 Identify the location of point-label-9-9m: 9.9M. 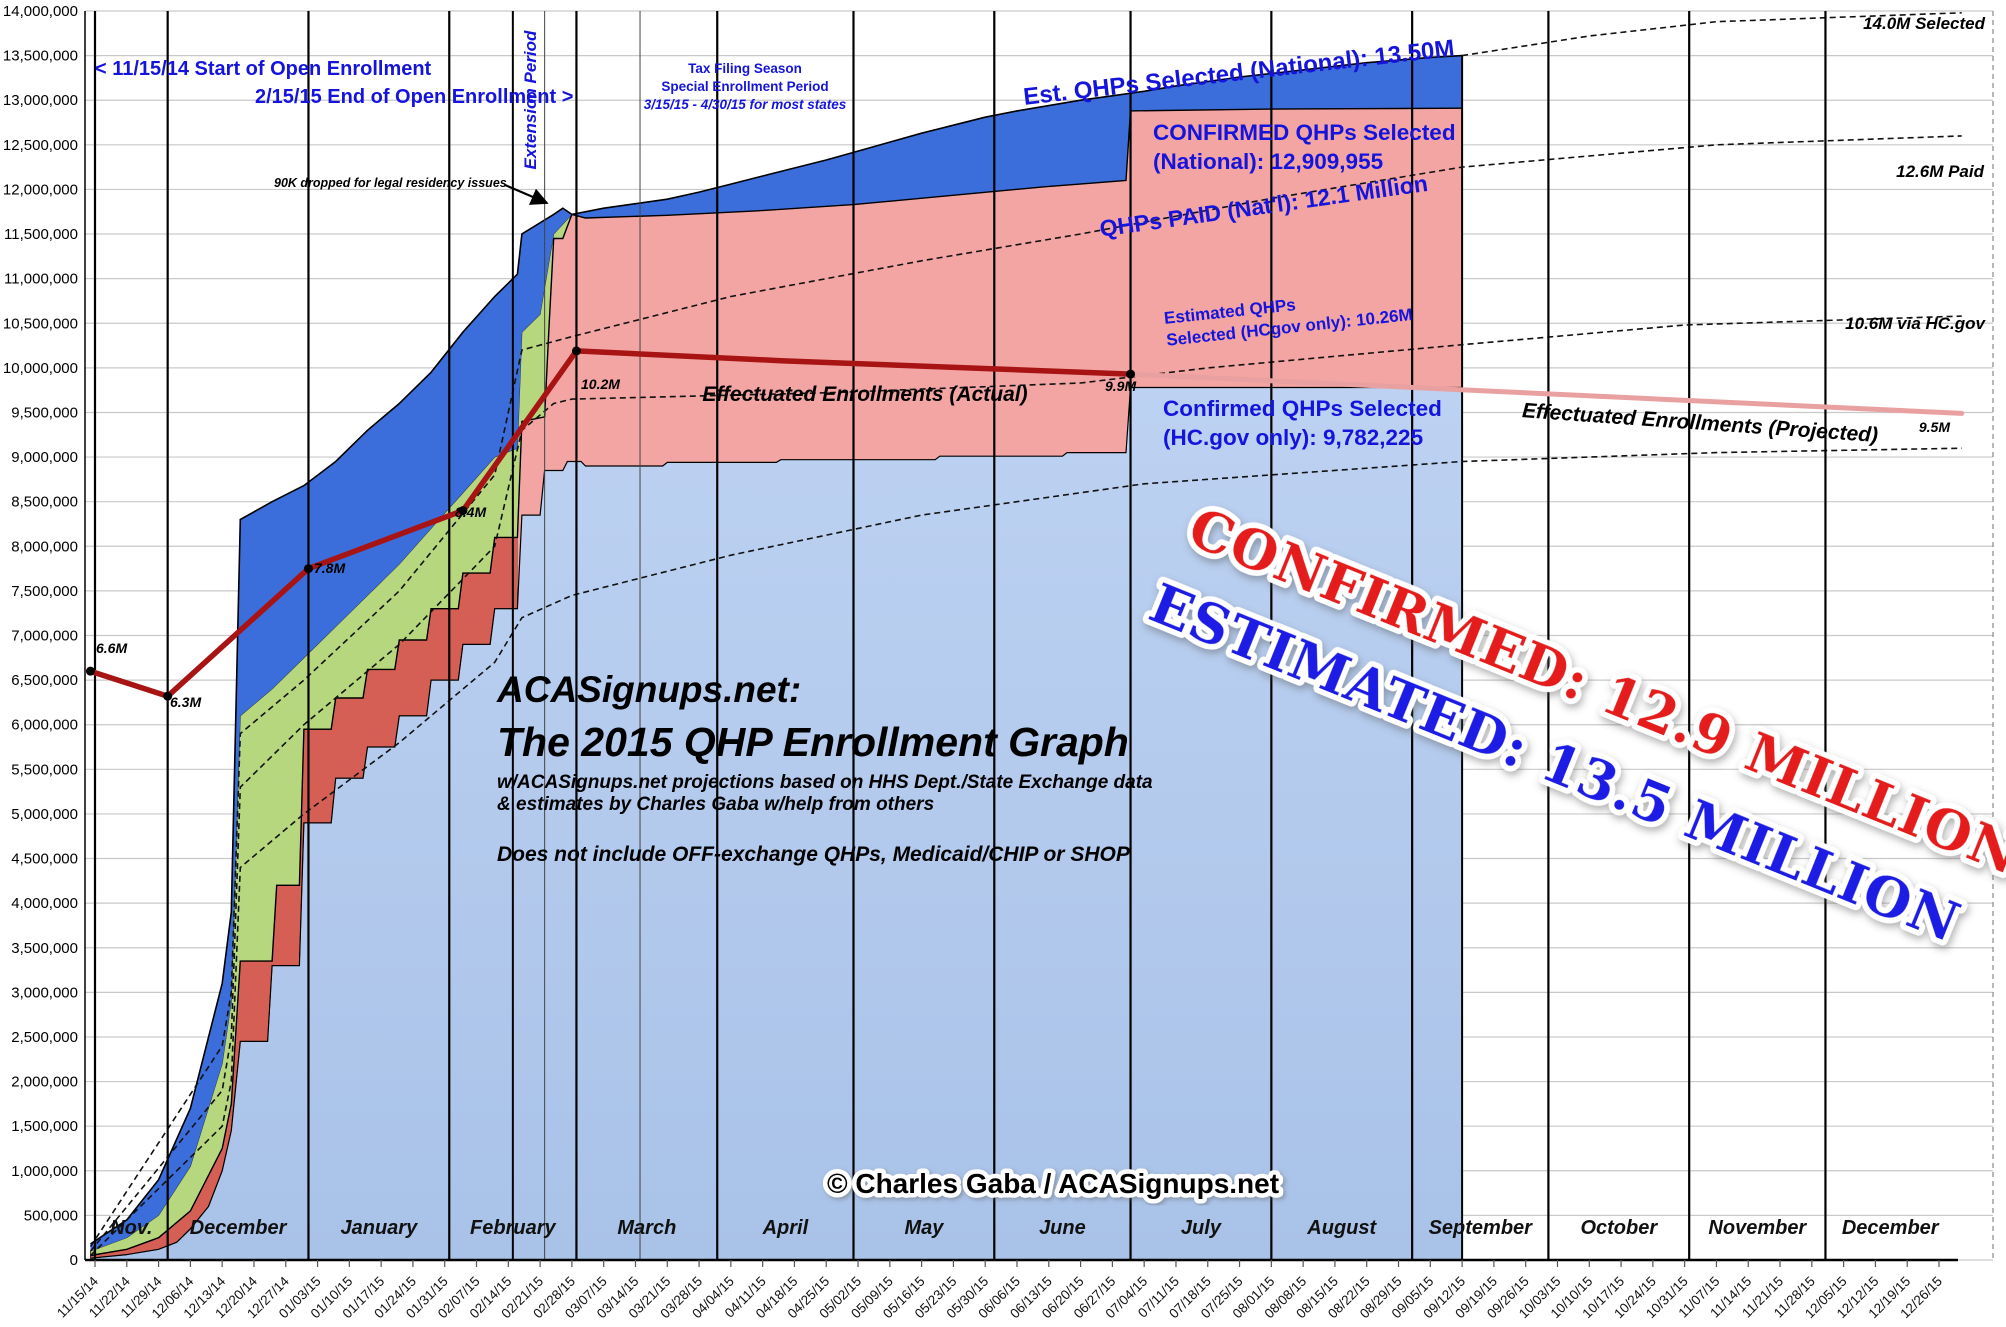
(1121, 386).